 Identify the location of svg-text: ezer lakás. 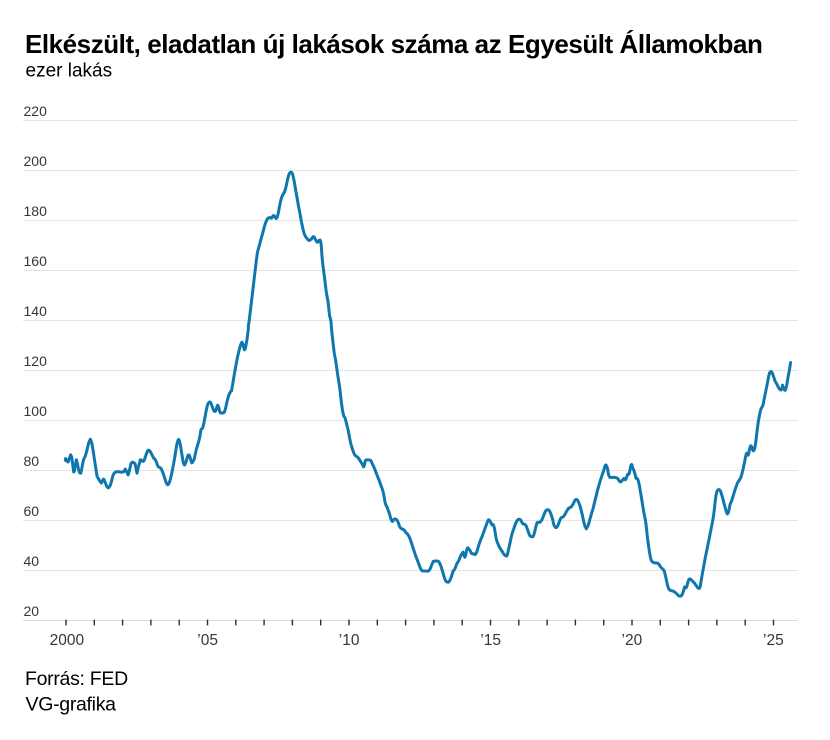
(69, 71).